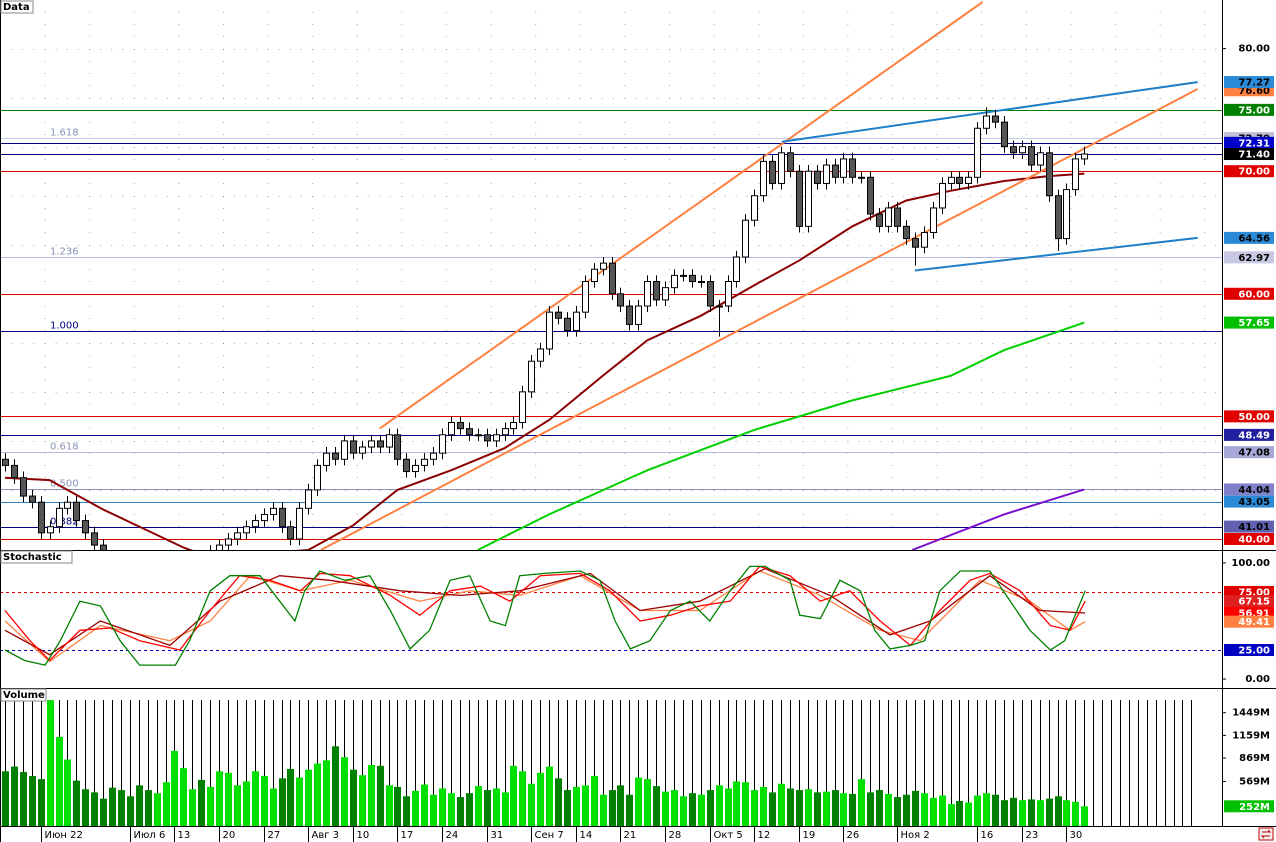 This screenshot has height=842, width=1276. Describe the element at coordinates (1254, 49) in the screenshot. I see `y-tick-label: 80.00` at that location.